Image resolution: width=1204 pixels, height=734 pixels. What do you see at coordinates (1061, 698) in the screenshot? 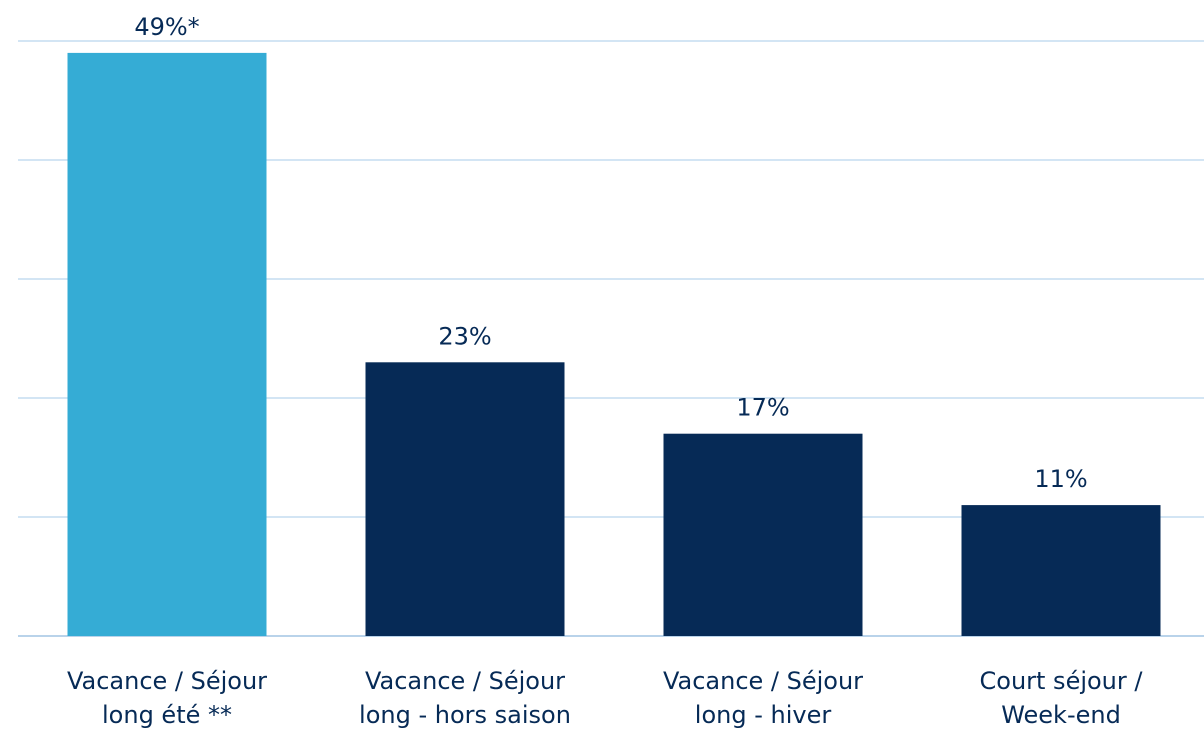
I see `x-tick-label: Court séjour / Week-end` at bounding box center [1061, 698].